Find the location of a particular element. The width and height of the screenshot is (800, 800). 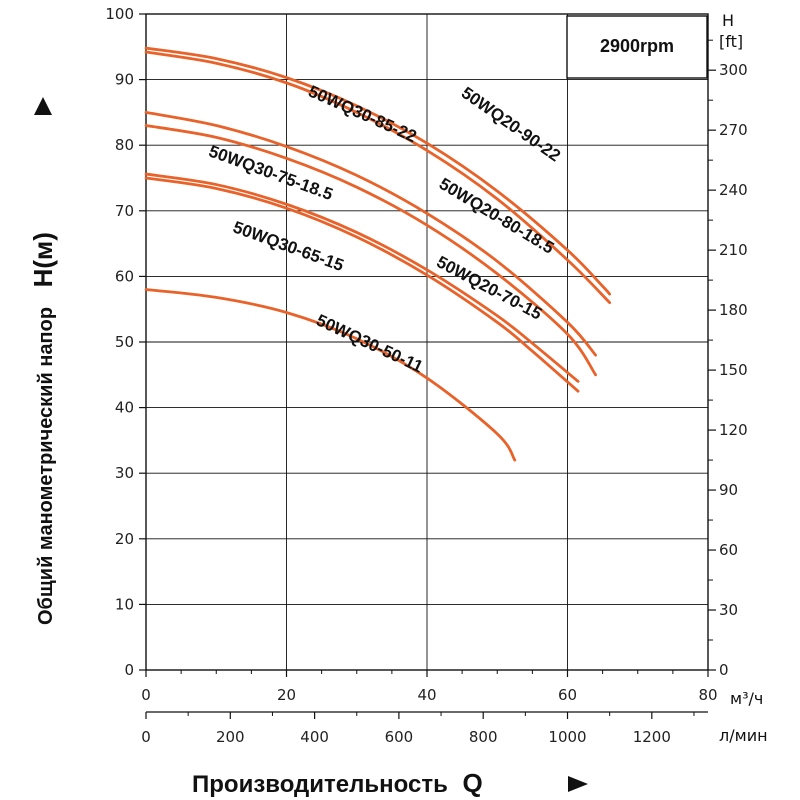

curve-label: 50WQ30-65-15 is located at coordinates (289, 246).